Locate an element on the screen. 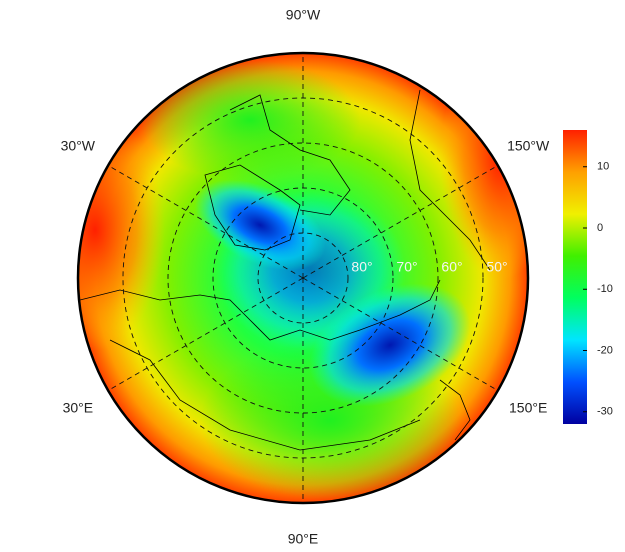 Image resolution: width=625 pixels, height=552 pixels. colorbar-tick-label: -10 is located at coordinates (605, 289).